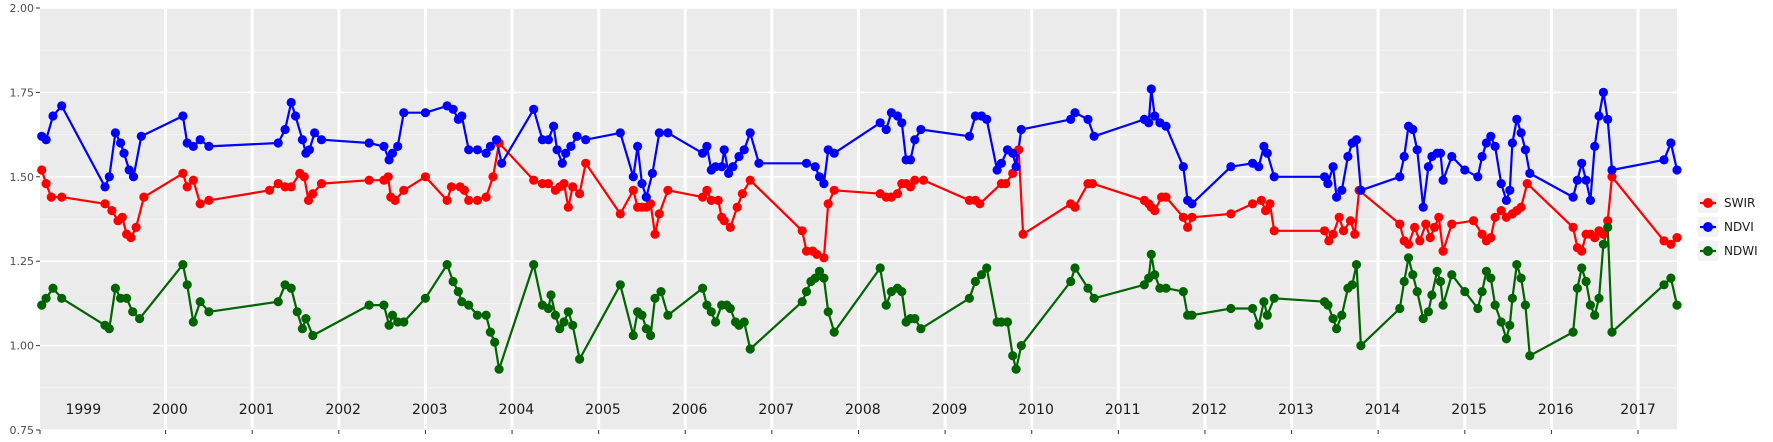 Image resolution: width=1773 pixels, height=442 pixels. Describe the element at coordinates (1638, 410) in the screenshot. I see `year-label: 2017` at that location.